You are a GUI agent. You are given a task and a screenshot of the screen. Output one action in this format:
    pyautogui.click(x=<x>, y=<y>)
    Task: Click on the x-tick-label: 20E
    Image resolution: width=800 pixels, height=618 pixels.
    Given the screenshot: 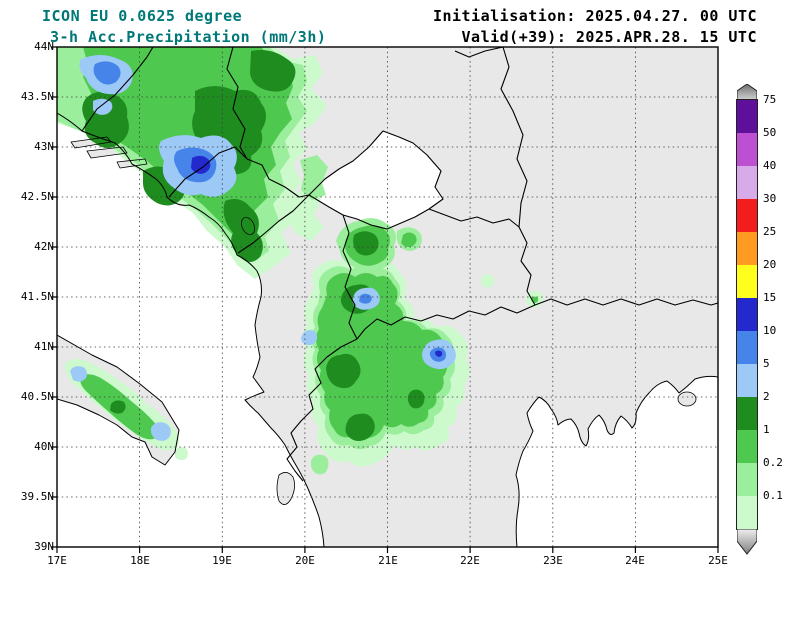 What is the action you would take?
    pyautogui.click(x=305, y=560)
    